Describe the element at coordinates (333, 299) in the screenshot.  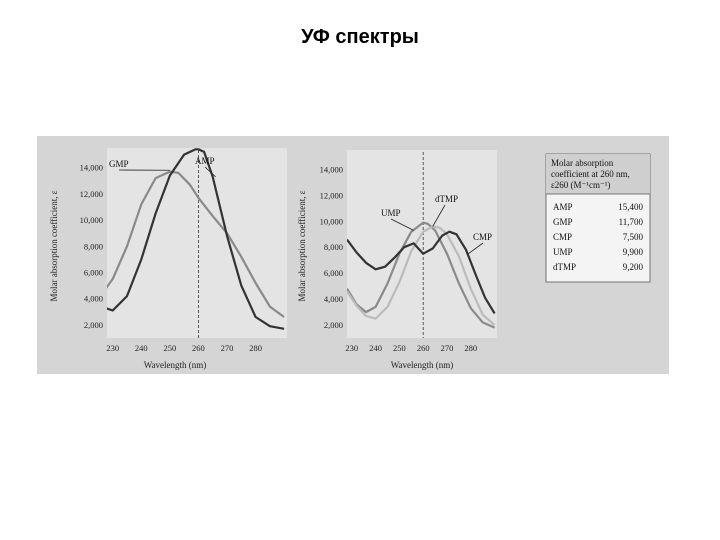
I see `right-y-tick-label: 4,000` at that location.